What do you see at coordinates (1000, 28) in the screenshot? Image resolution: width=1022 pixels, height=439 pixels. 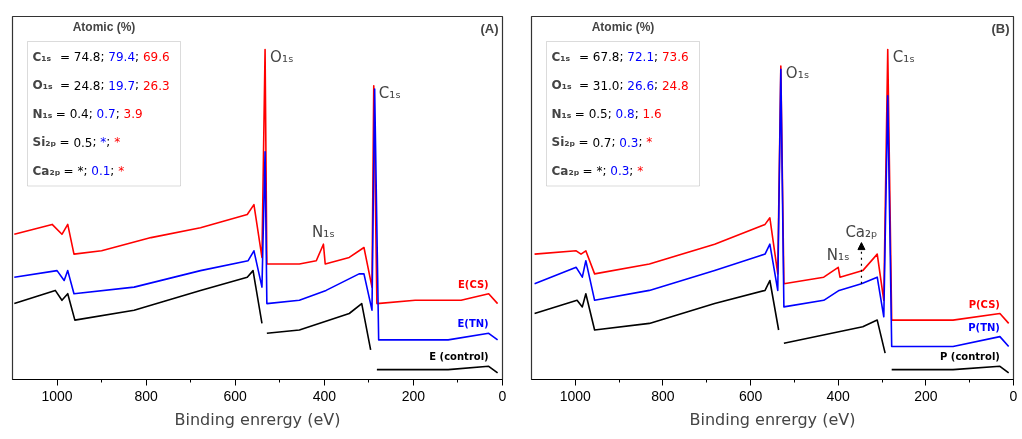 I see `text: (B)` at bounding box center [1000, 28].